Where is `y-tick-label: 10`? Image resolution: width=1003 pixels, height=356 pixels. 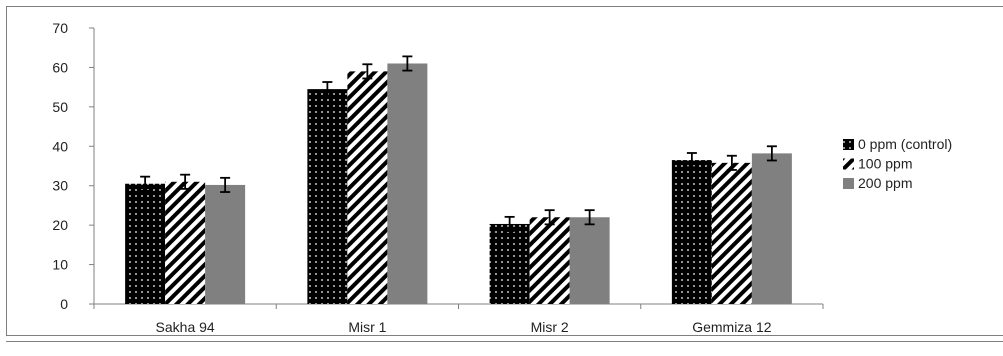
y-tick-label: 10 is located at coordinates (60, 265).